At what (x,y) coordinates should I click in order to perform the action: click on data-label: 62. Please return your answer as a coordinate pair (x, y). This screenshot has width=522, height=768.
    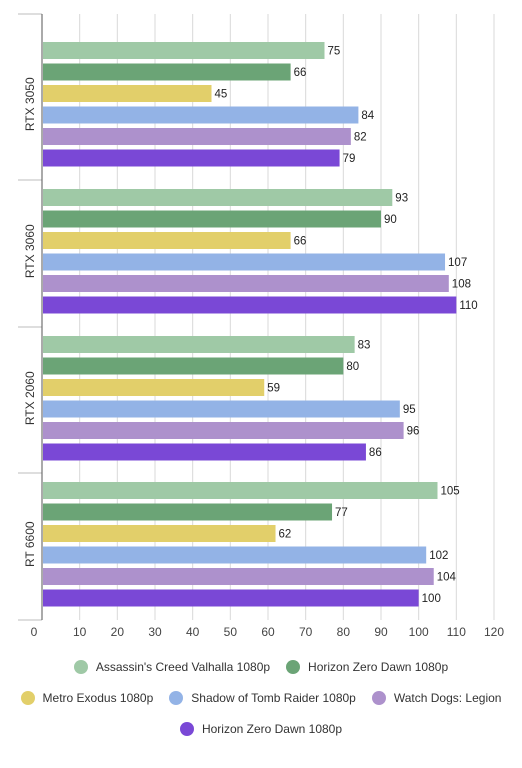
    Looking at the image, I should click on (285, 535).